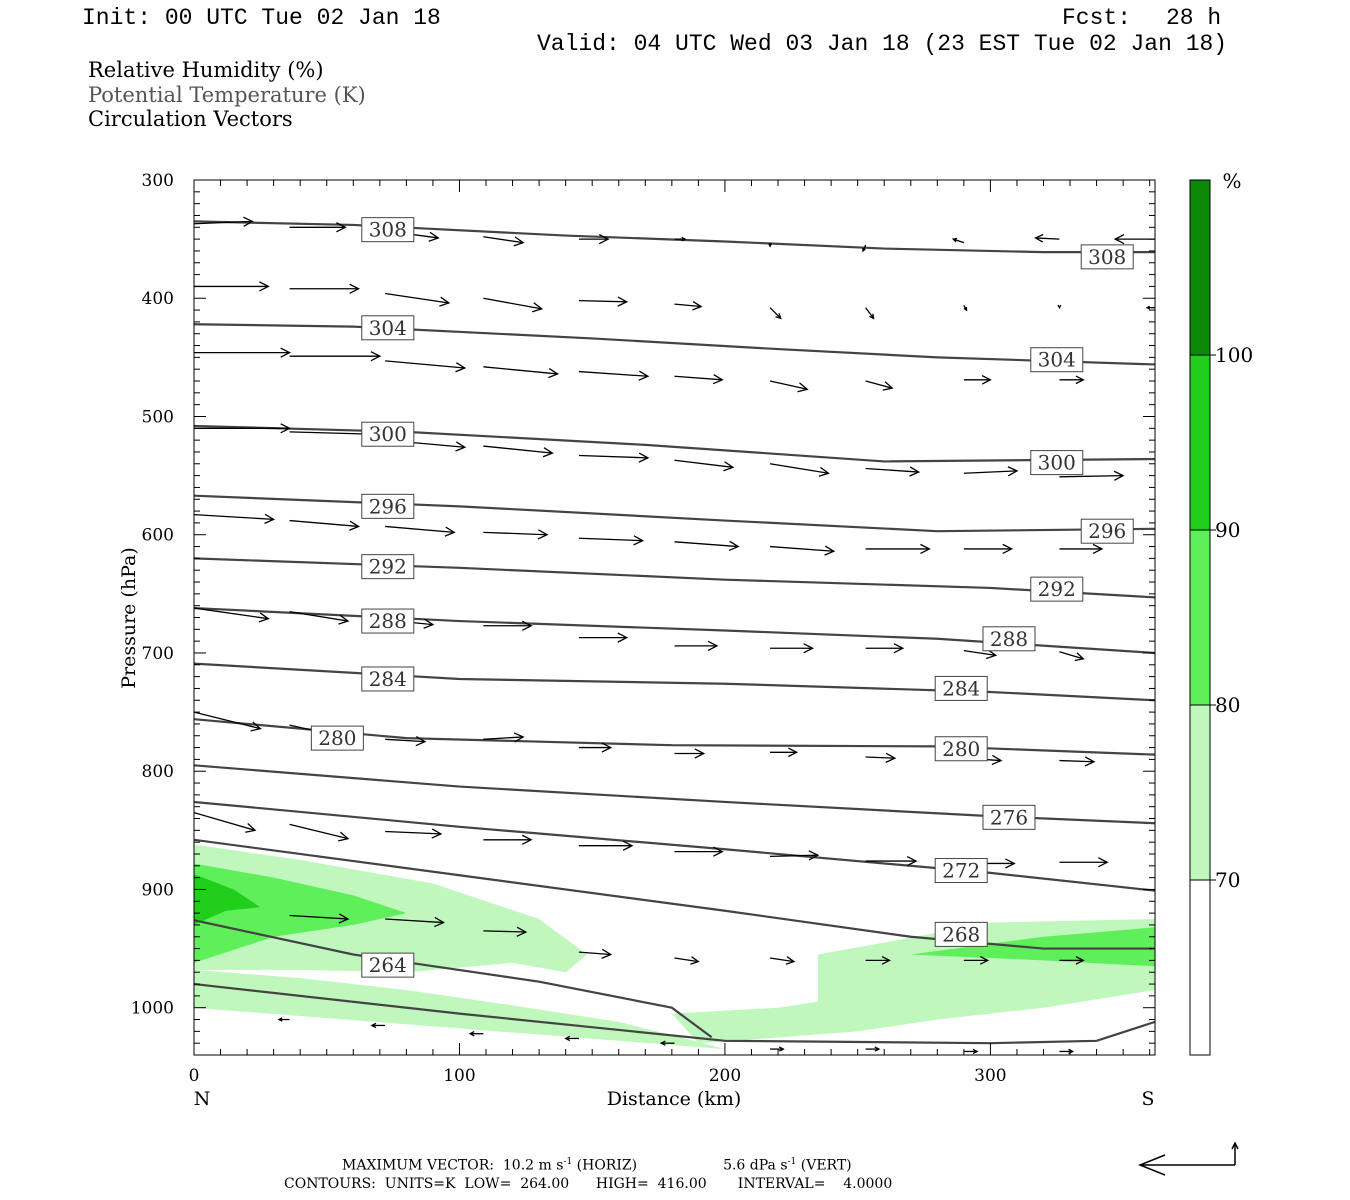  Describe the element at coordinates (158, 536) in the screenshot. I see `y-tick-label: 600` at that location.